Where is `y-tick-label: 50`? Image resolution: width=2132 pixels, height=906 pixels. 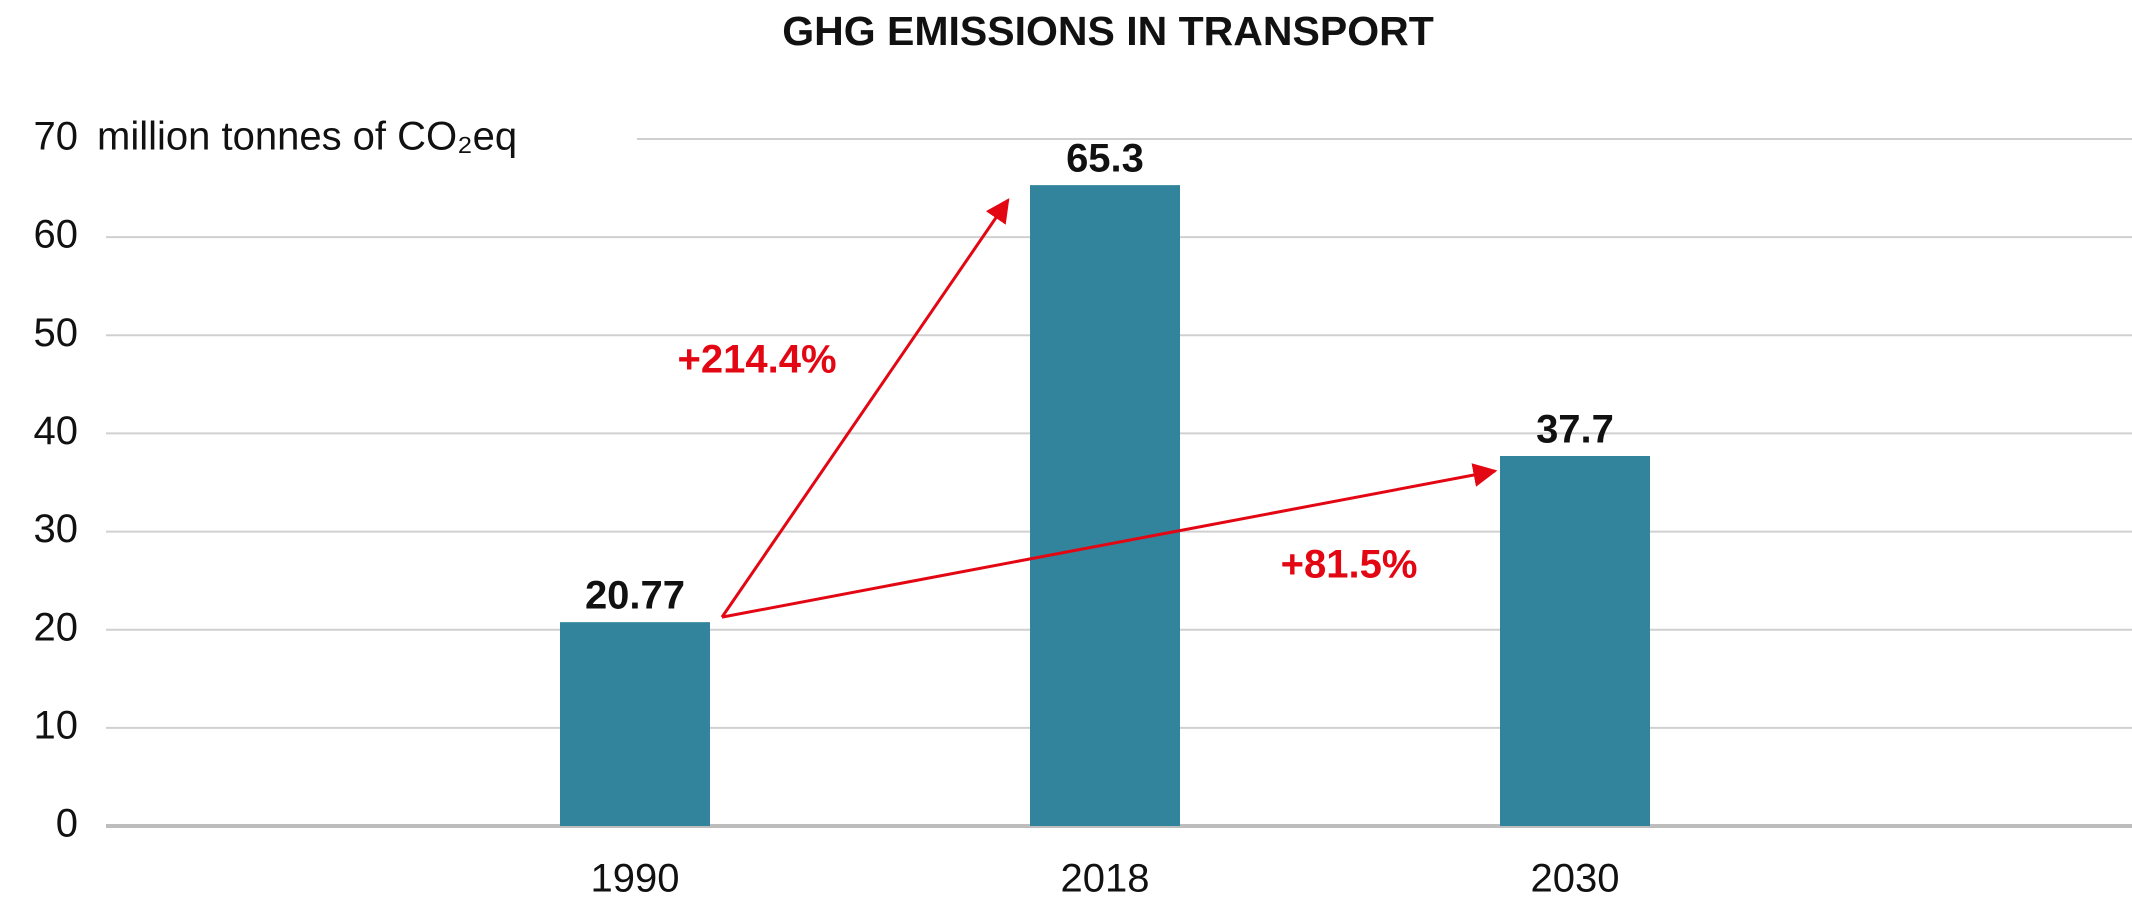
y-tick-label: 50 is located at coordinates (56, 333).